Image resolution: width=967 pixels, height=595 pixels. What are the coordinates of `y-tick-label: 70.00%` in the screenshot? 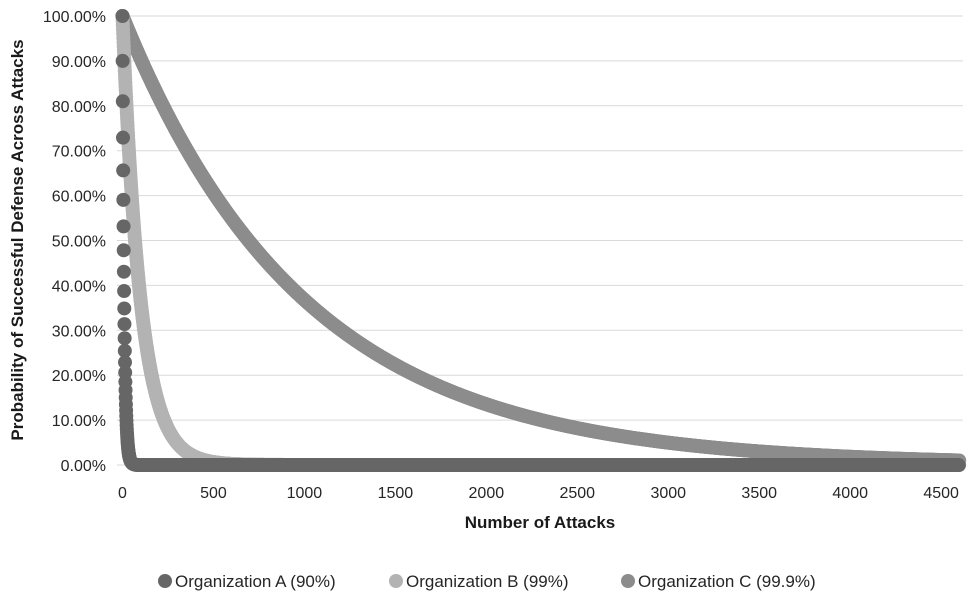 It's located at (79, 152).